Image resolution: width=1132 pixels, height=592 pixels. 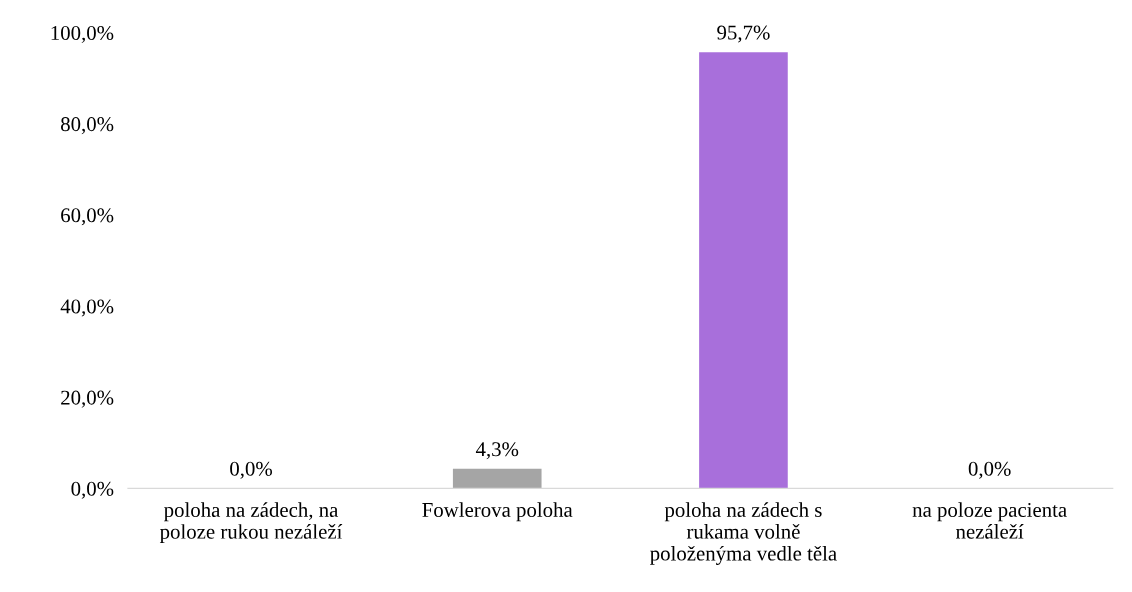 I want to click on x-tick-label: Fowlerova poloha, so click(x=497, y=512).